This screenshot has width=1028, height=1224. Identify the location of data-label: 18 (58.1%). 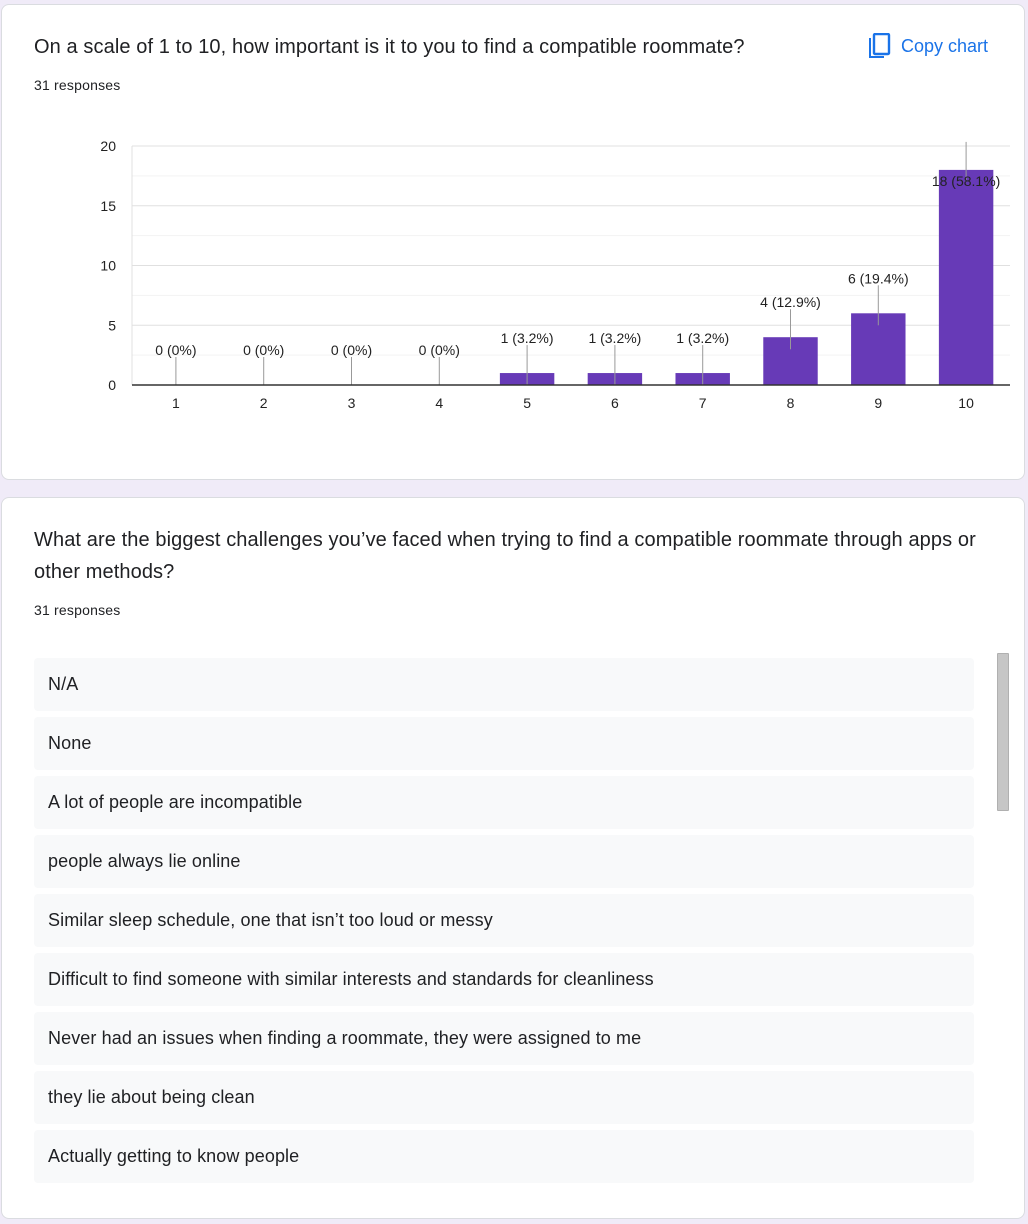
(966, 181).